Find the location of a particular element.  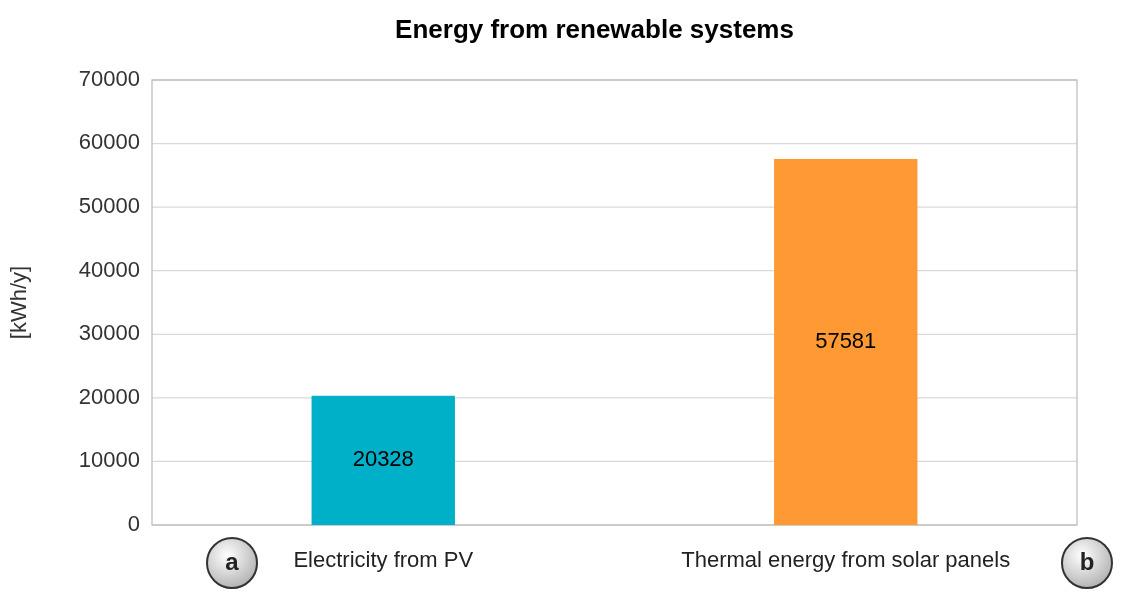

x-tick-label: Electricity from PV is located at coordinates (383, 559).